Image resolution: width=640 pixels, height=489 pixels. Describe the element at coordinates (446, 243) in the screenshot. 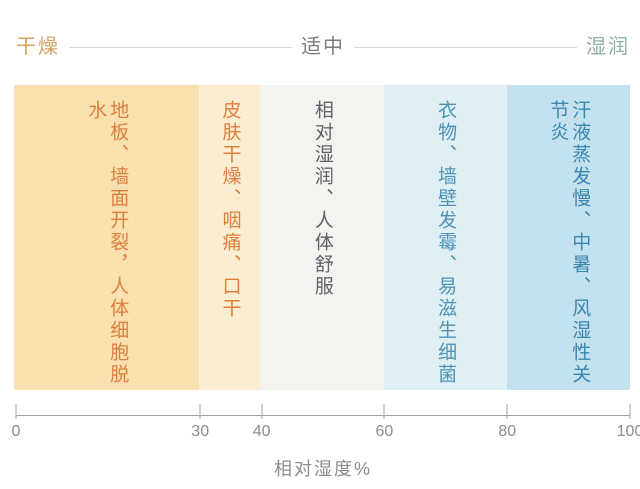

I see `band-60-80-text: 衣物、墙壁发霉、易滋生细菌` at that location.